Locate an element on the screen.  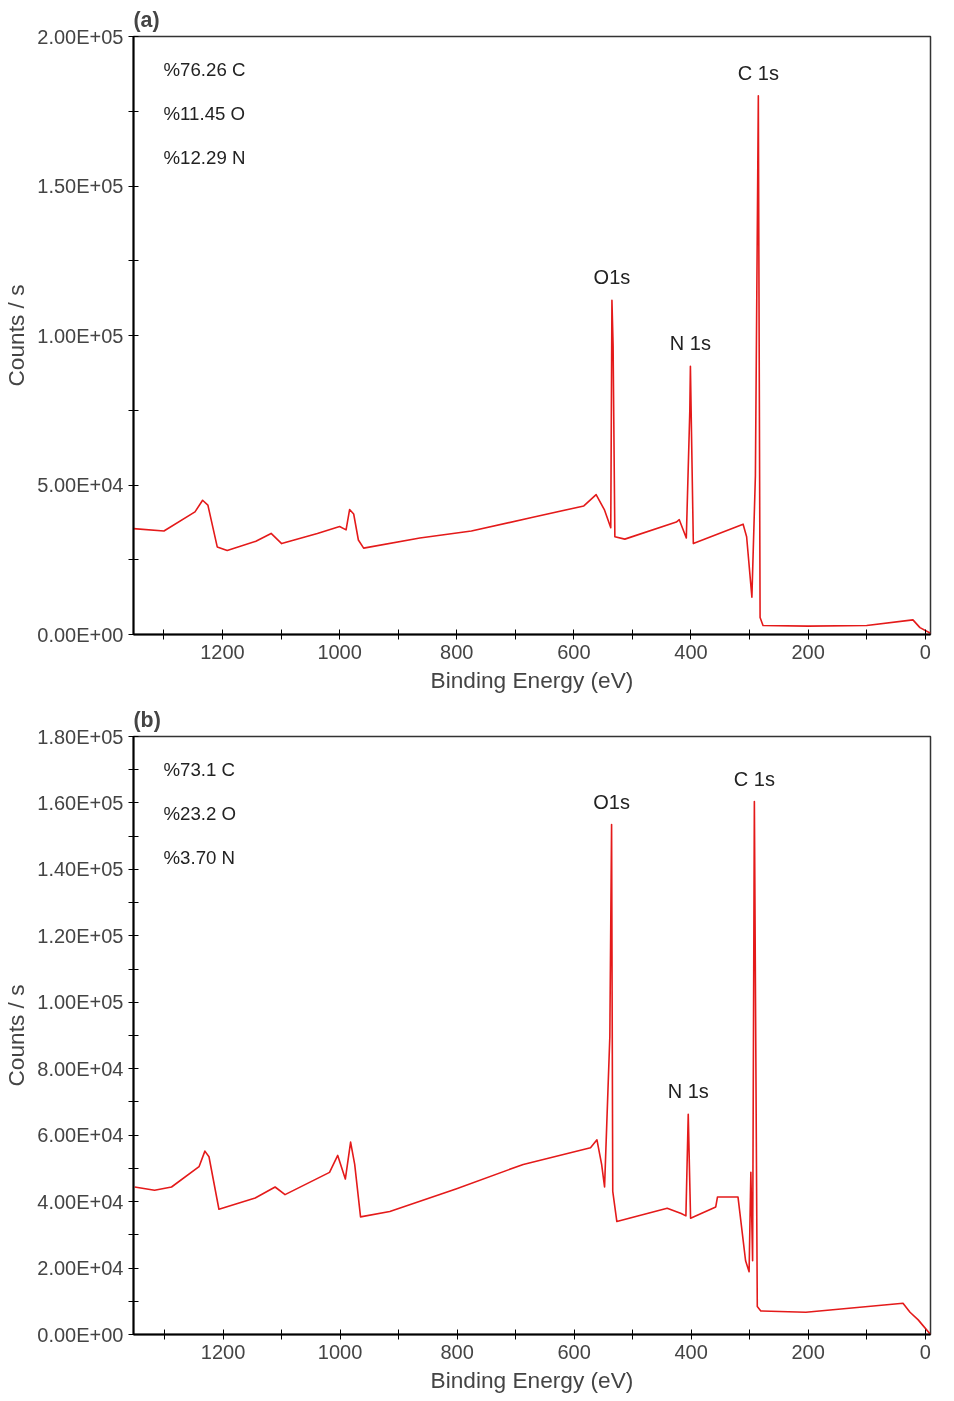
y-tick-label: 4.00E+04 is located at coordinates (80, 1201).